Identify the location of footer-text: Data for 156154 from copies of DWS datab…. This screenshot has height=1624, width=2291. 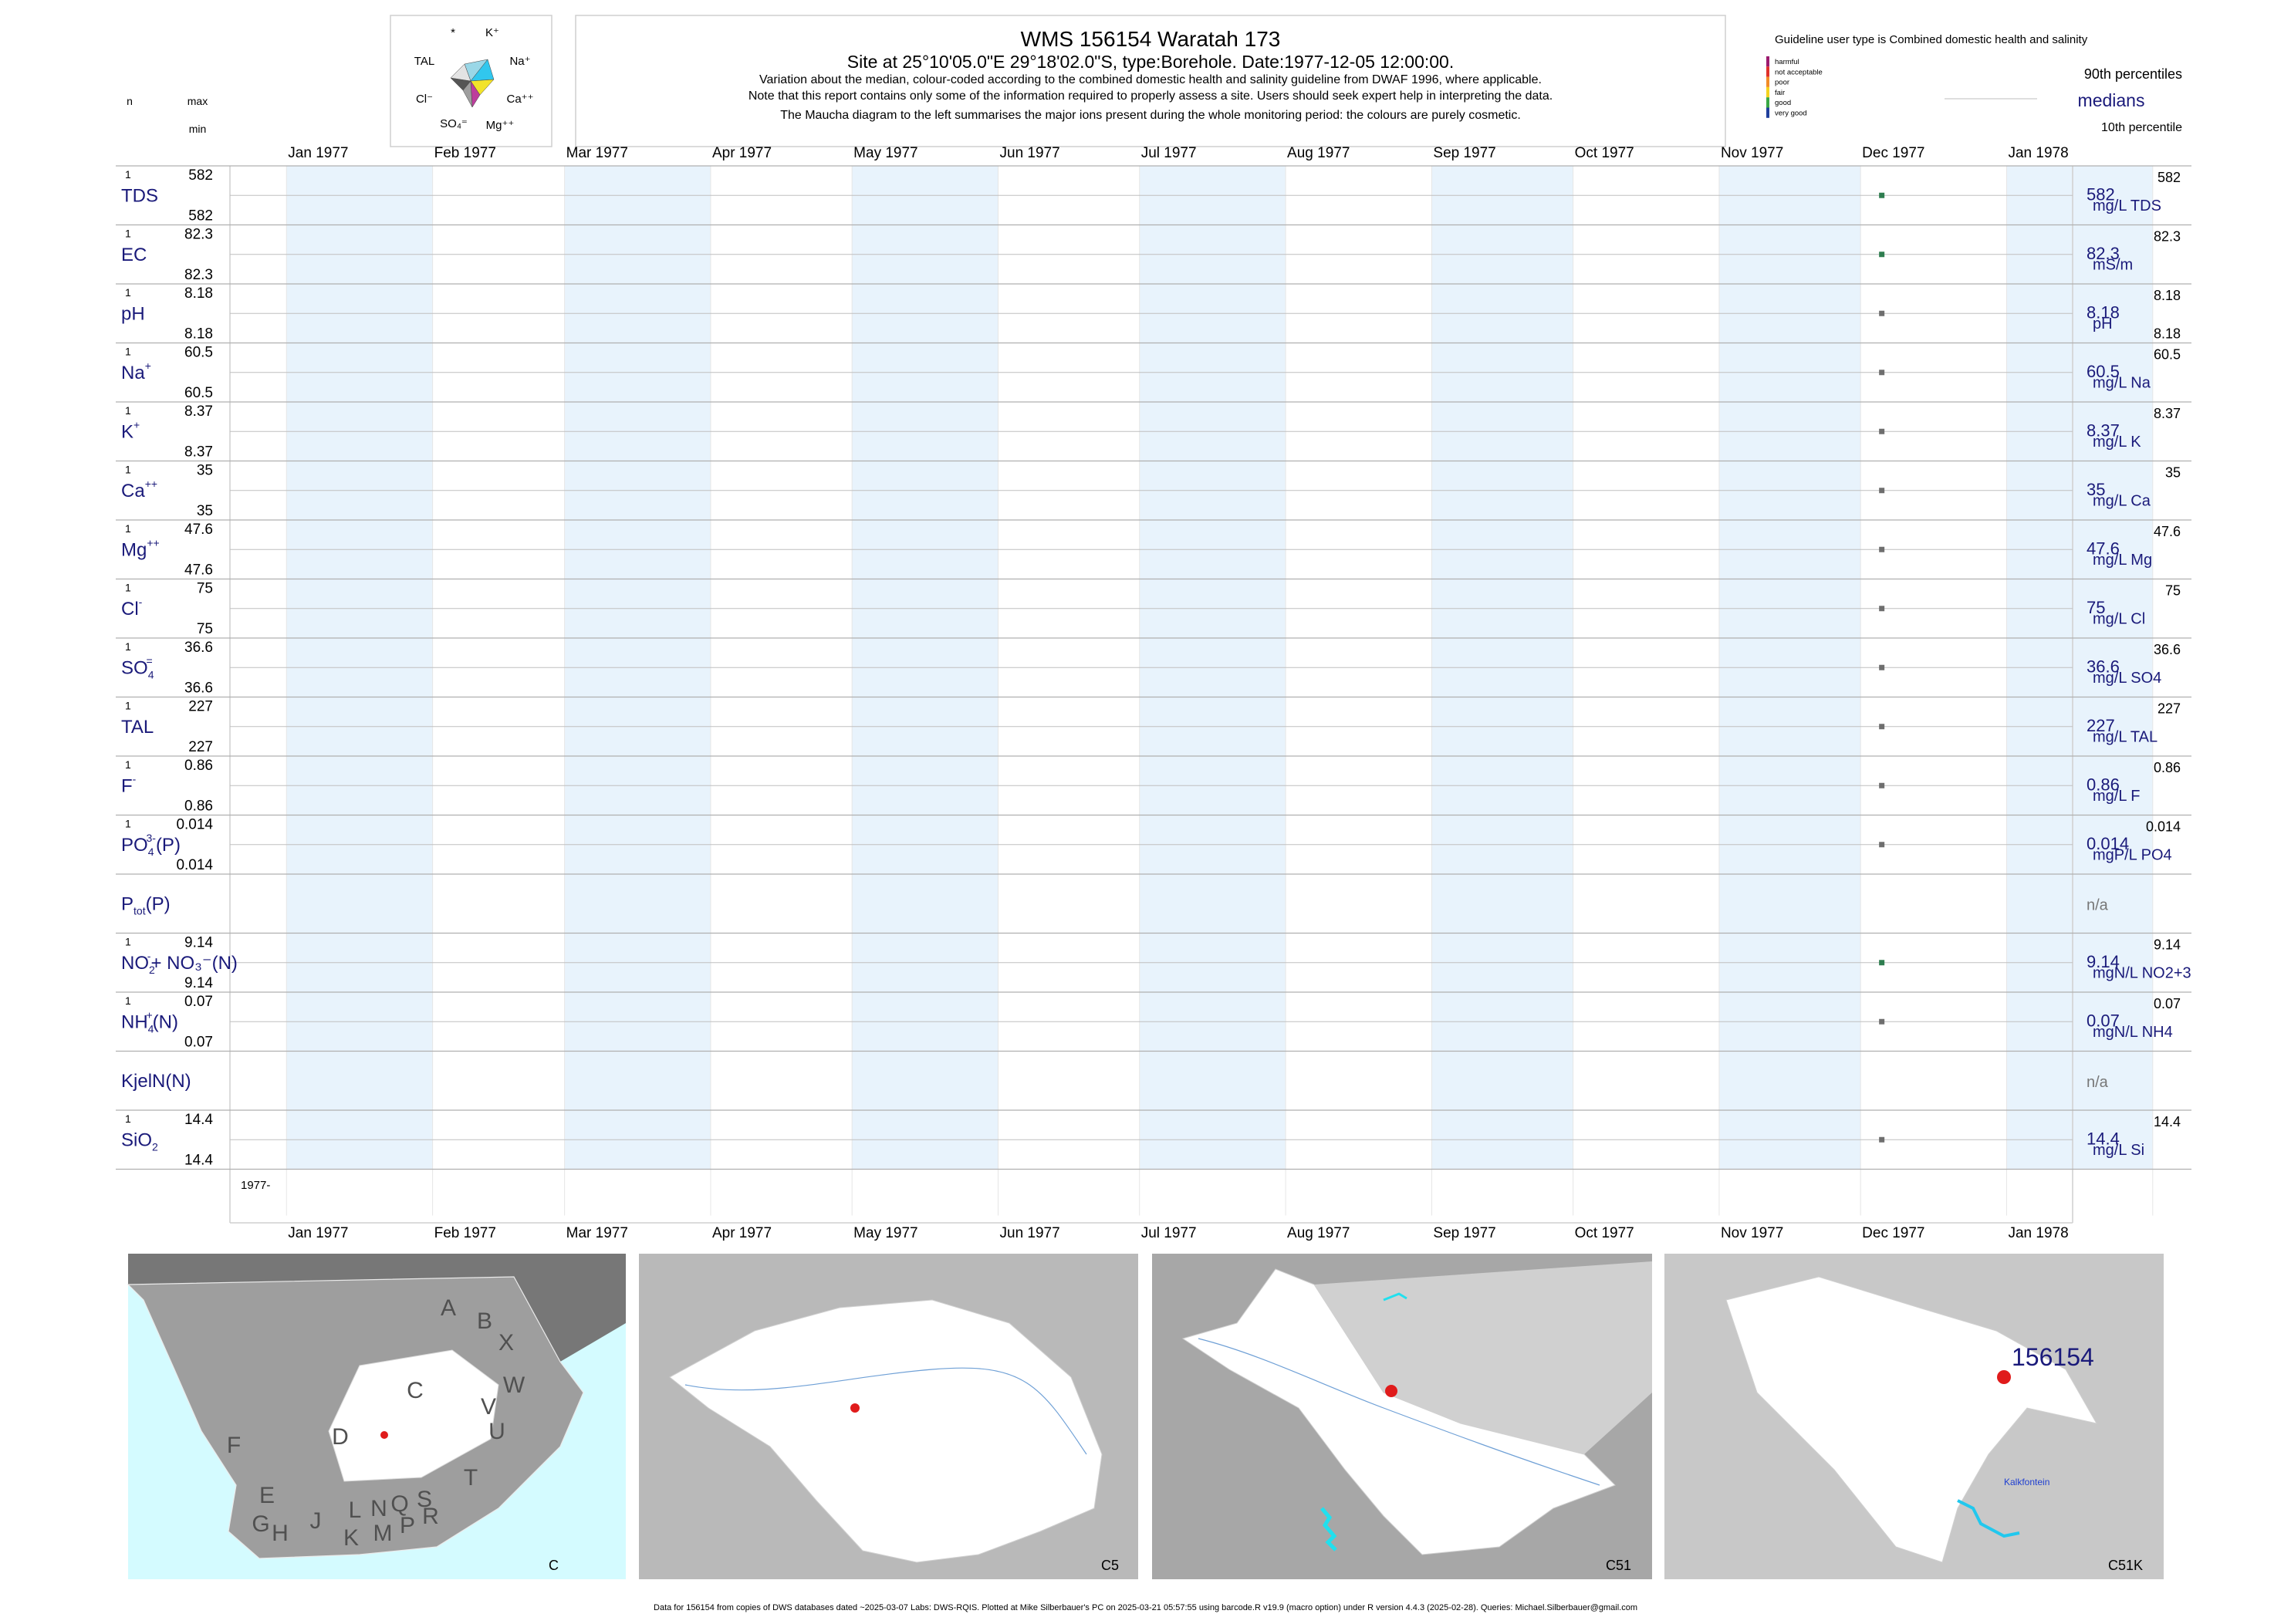
(1145, 1607).